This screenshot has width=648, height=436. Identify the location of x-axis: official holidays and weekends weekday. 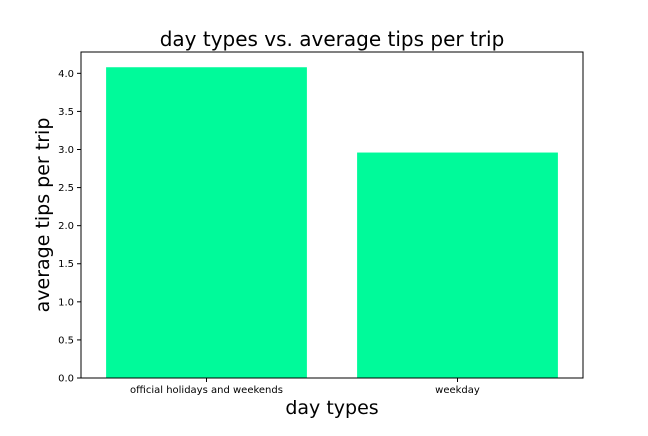
(305, 387).